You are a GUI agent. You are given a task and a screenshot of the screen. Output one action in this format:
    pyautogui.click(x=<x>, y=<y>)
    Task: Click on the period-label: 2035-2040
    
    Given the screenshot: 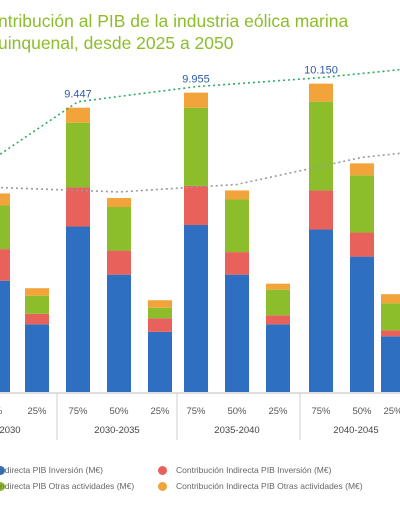 What is the action you would take?
    pyautogui.click(x=236, y=430)
    